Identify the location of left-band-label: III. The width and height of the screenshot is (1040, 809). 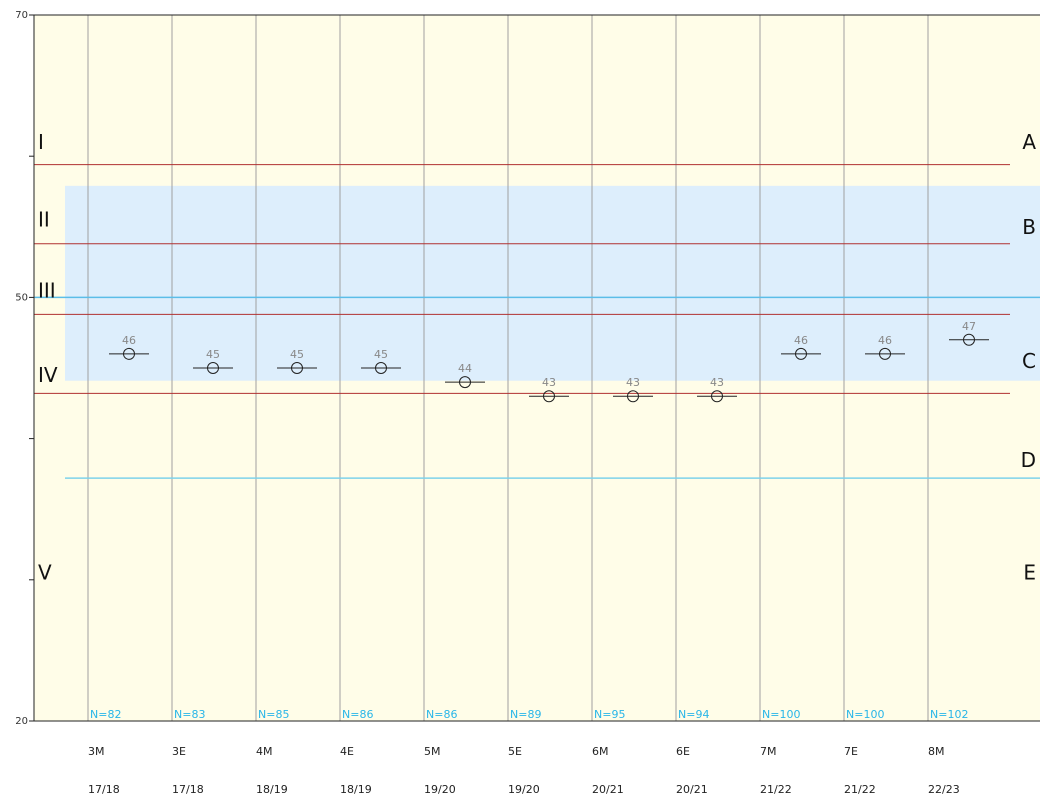
(47, 290).